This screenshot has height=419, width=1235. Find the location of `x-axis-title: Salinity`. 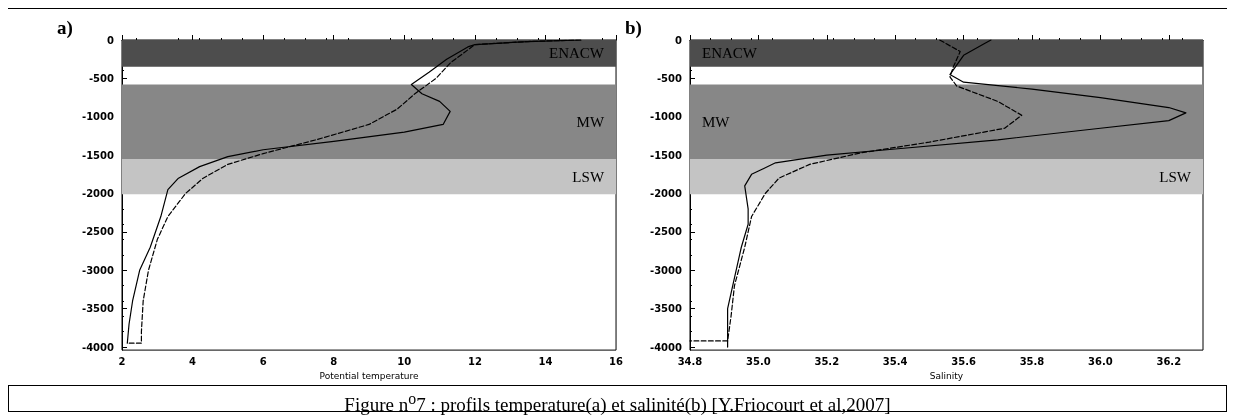

x-axis-title: Salinity is located at coordinates (946, 375).